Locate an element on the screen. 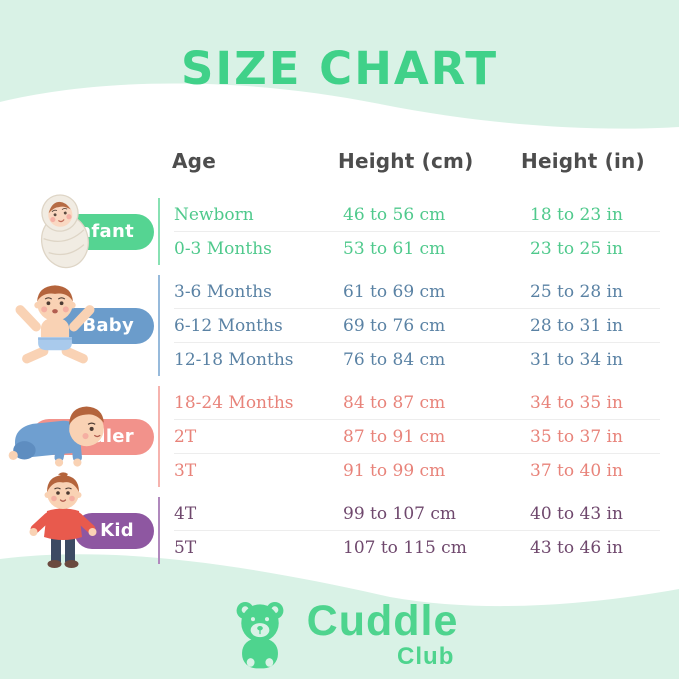  group-label-area: Toddler is located at coordinates (79, 436).